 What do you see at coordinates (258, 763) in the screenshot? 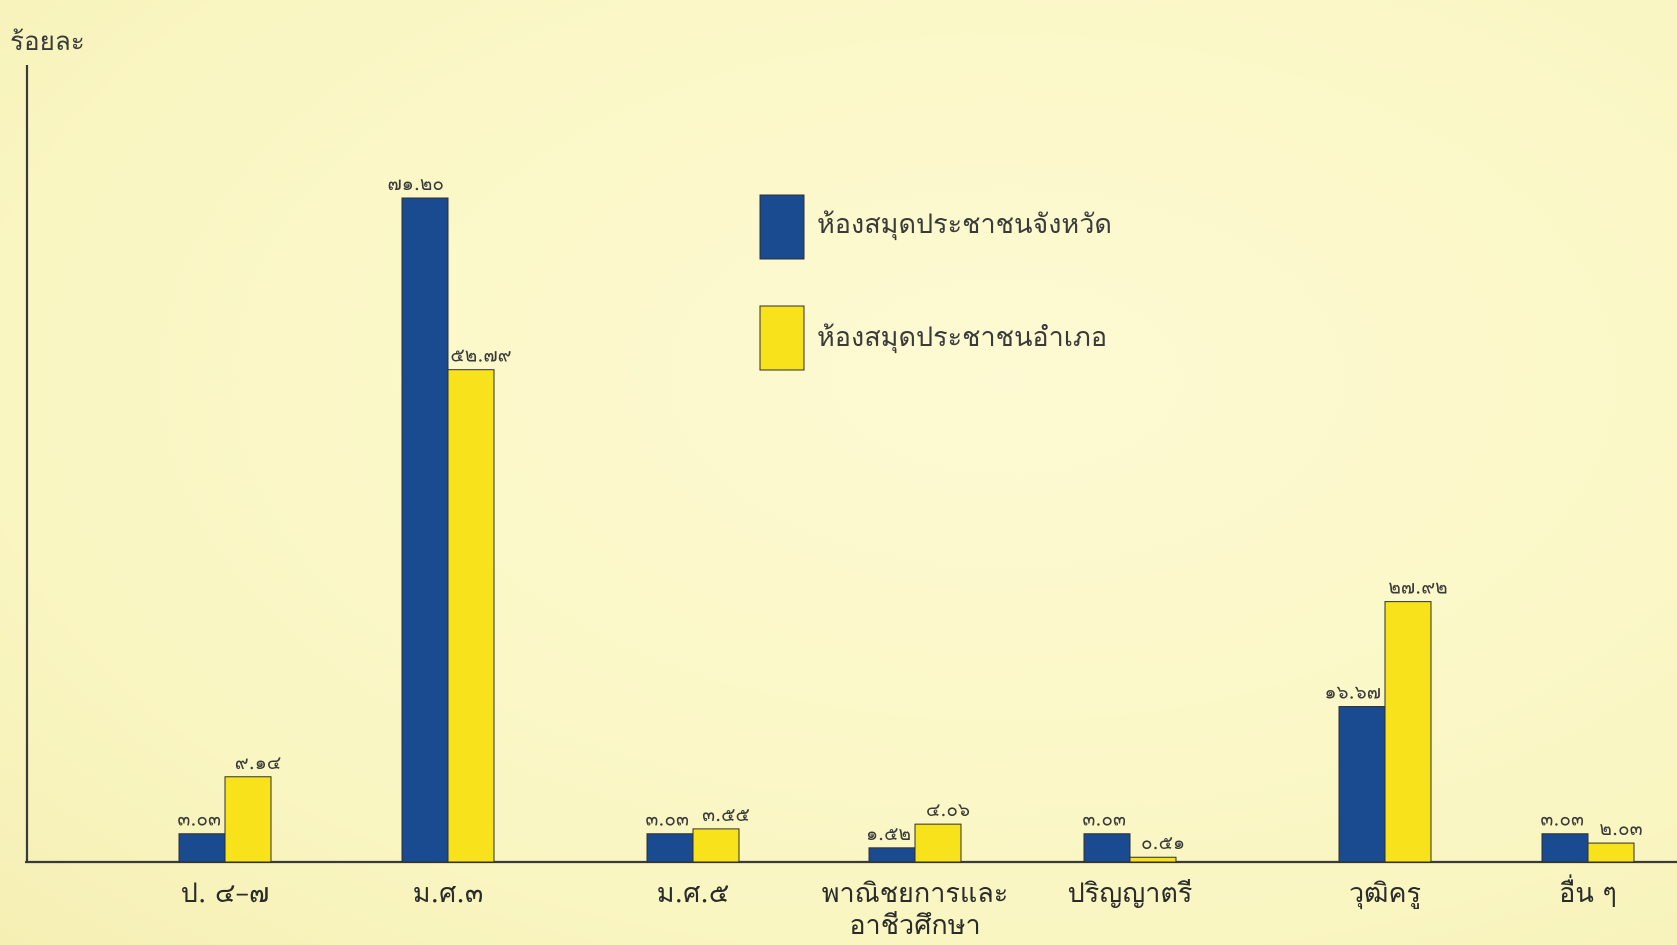
I see `data-label-series2-cat1: ๙.๑๔` at bounding box center [258, 763].